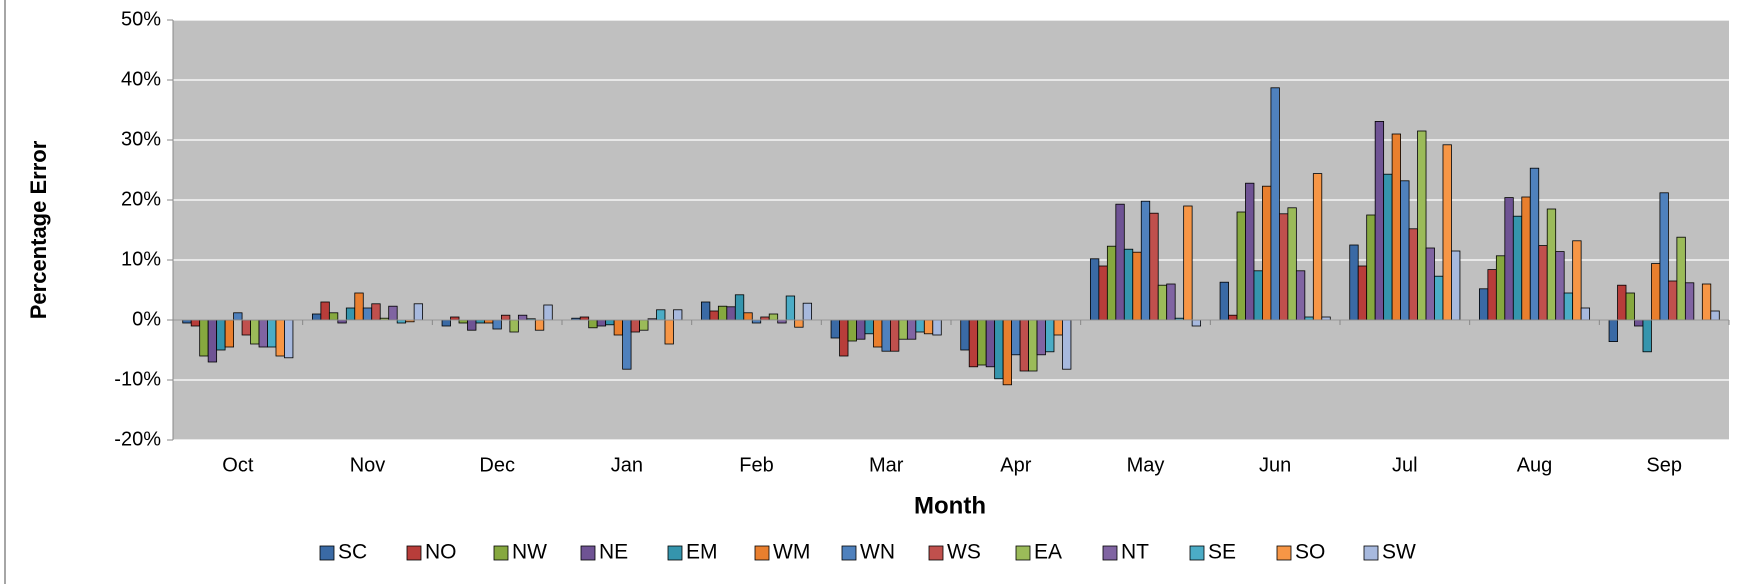 The width and height of the screenshot is (1746, 584). I want to click on y-tick-label: 50%, so click(141, 19).